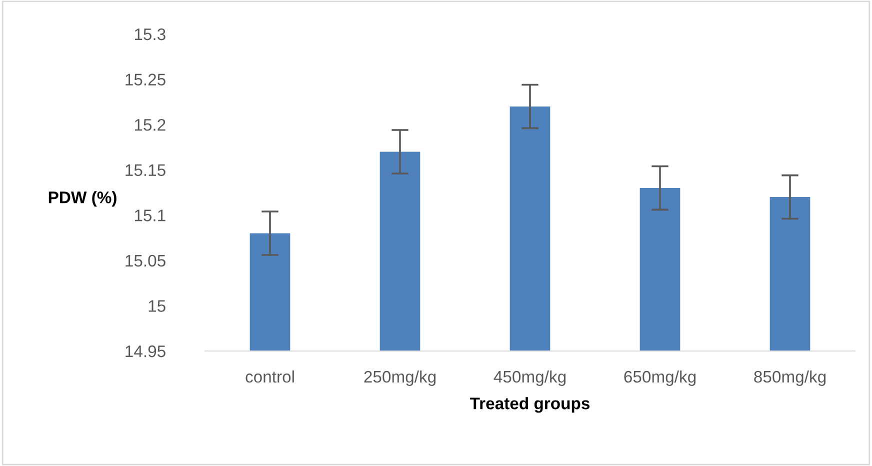  What do you see at coordinates (790, 378) in the screenshot?
I see `x-tick-label: 850mg/kg` at bounding box center [790, 378].